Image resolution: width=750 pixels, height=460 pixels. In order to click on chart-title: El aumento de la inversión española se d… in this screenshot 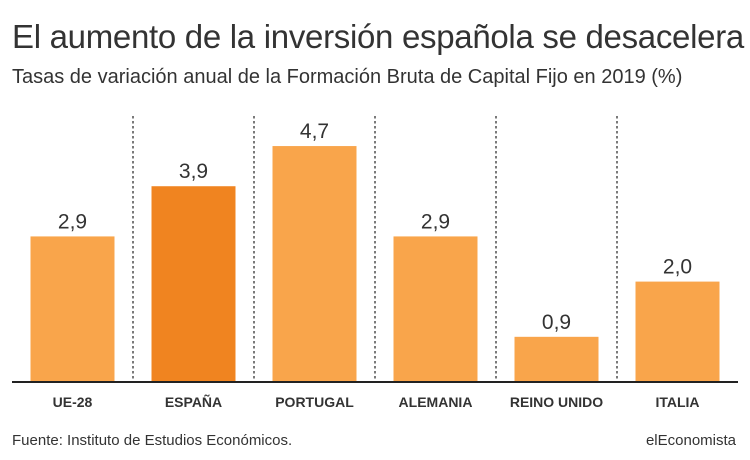, I will do `click(378, 36)`.